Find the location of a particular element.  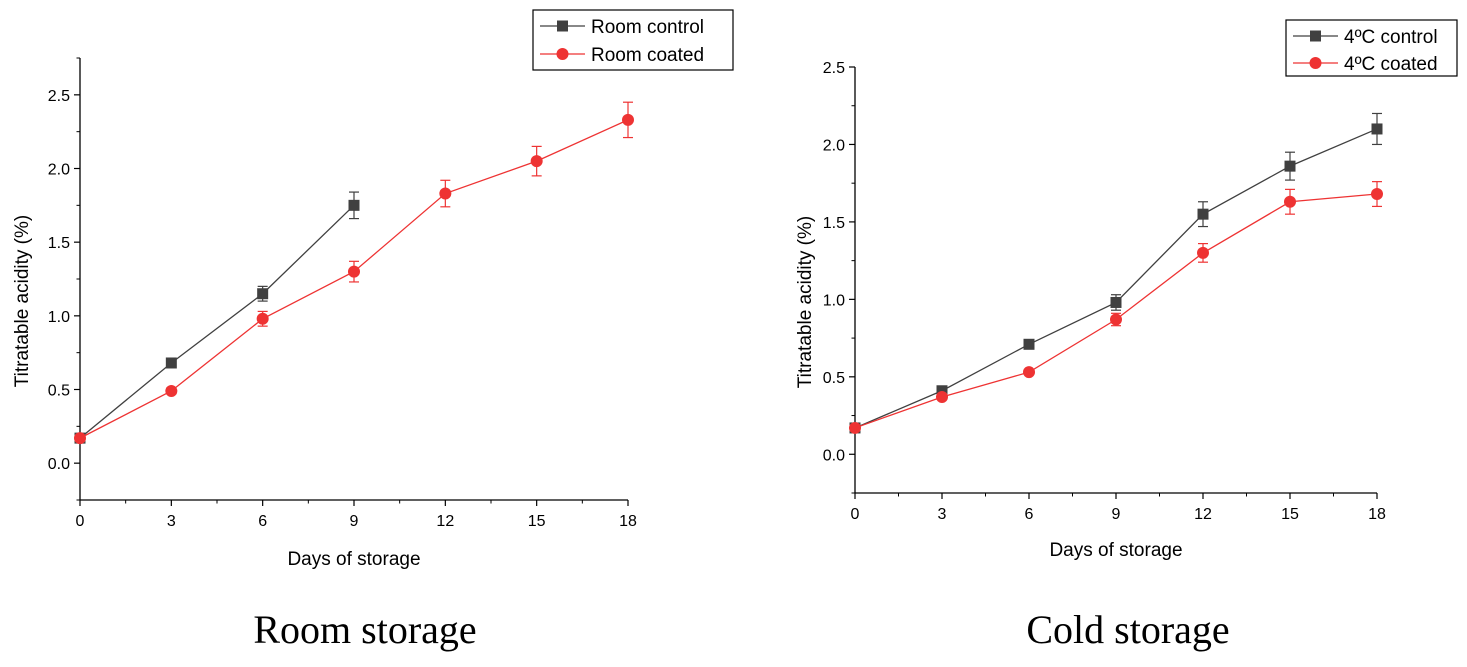

legend: 4ºC control 4ºC coated is located at coordinates (1371, 48).